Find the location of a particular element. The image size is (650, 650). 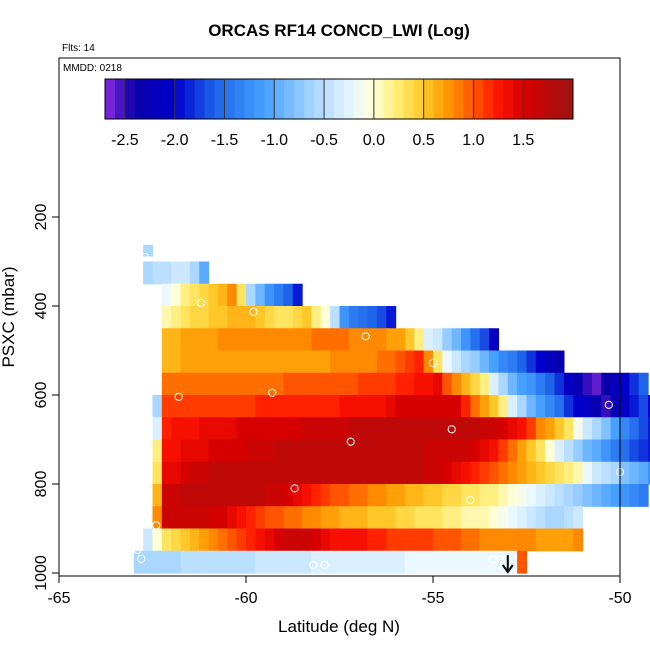

y-tick-label: 1000 is located at coordinates (41, 573).